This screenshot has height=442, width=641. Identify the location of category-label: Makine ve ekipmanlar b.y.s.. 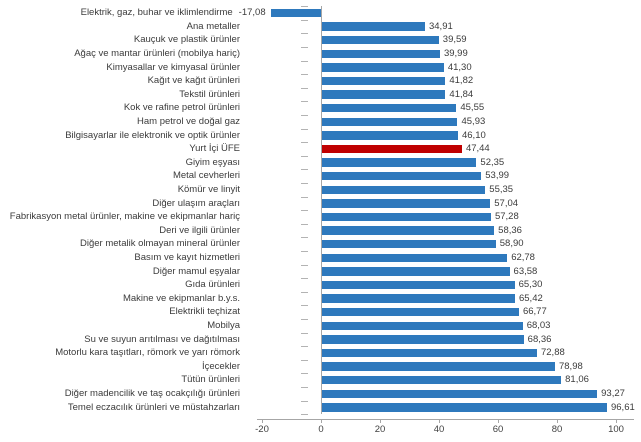
(181, 298).